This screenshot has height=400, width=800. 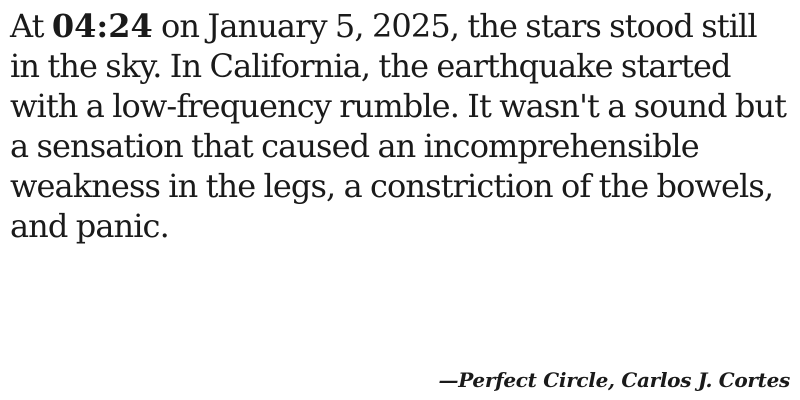 I want to click on book-title: Perfect Circle, so click(x=533, y=380).